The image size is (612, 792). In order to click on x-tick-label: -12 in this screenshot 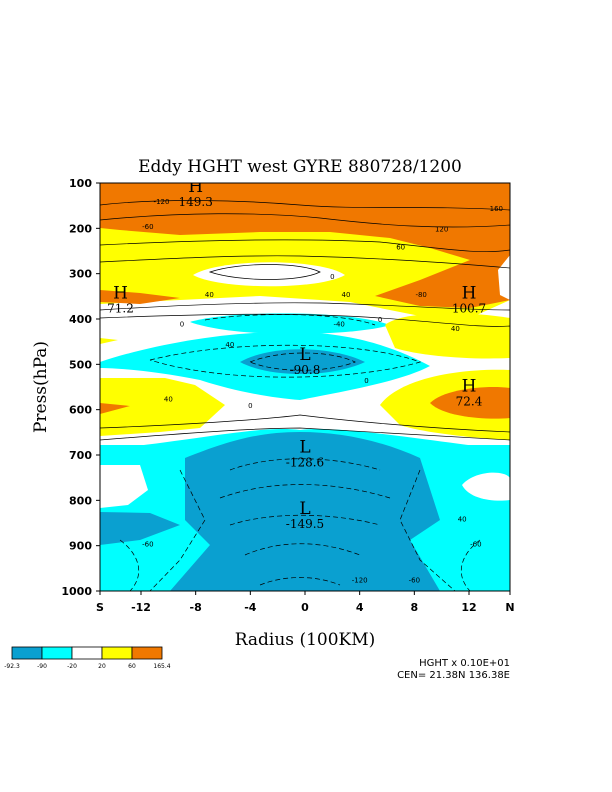, I will do `click(141, 607)`.